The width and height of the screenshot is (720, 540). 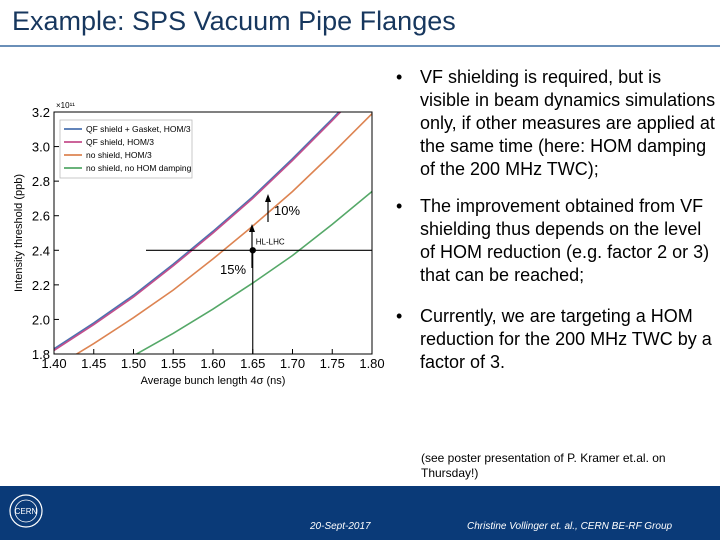 What do you see at coordinates (41, 181) in the screenshot?
I see `y-tick-label: 2.8` at bounding box center [41, 181].